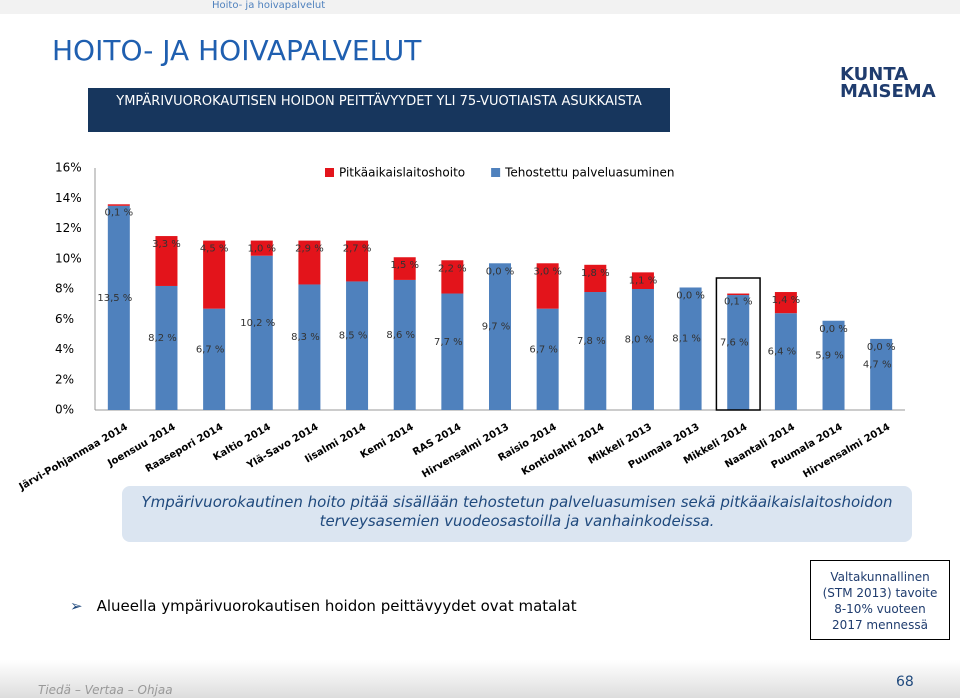  What do you see at coordinates (309, 249) in the screenshot?
I see `data-label: 2,9 %` at bounding box center [309, 249].